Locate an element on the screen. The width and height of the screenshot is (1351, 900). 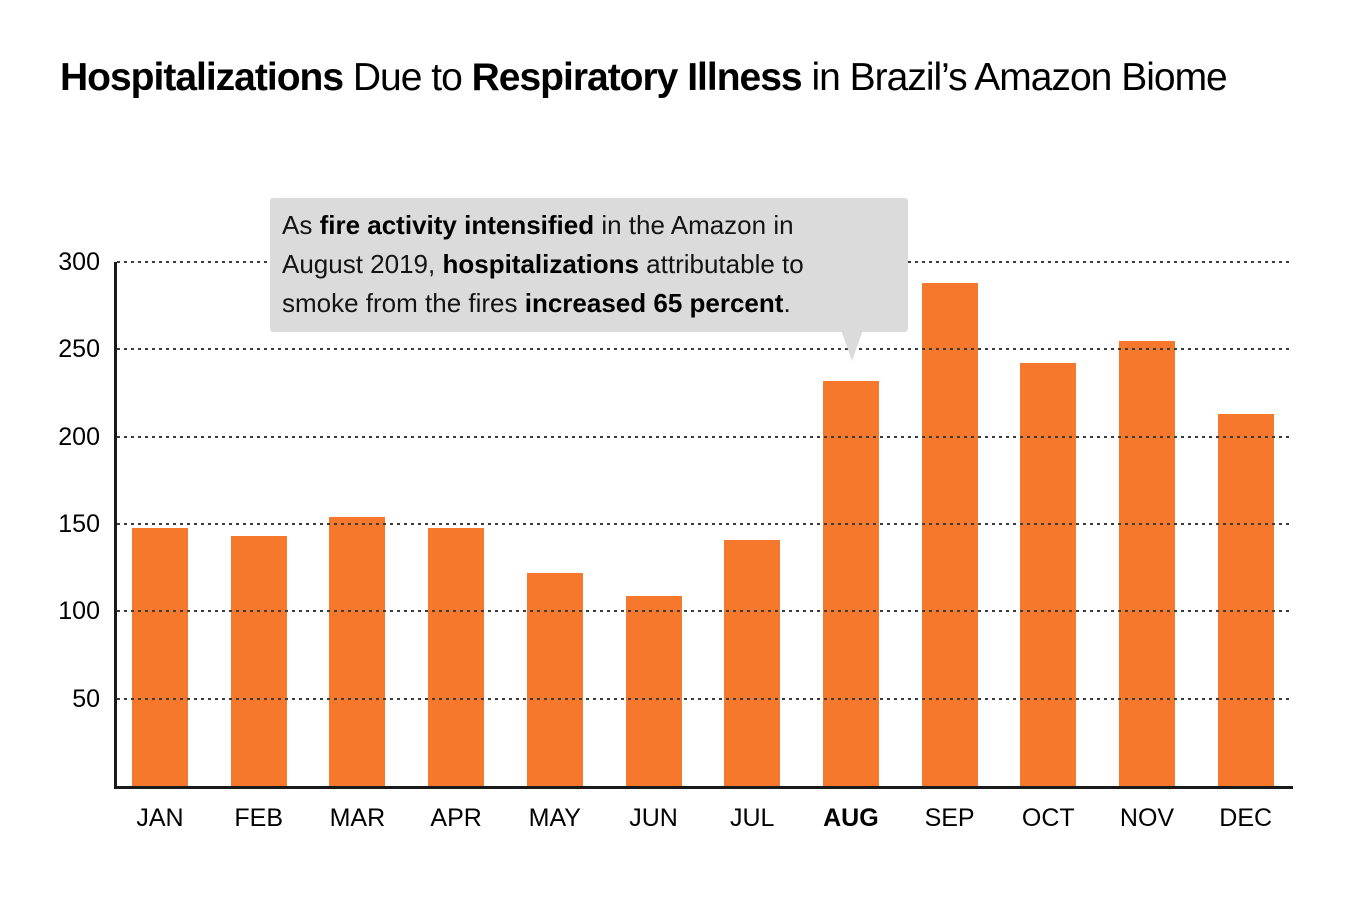
x-axis-label-aug: AUG is located at coordinates (851, 818).